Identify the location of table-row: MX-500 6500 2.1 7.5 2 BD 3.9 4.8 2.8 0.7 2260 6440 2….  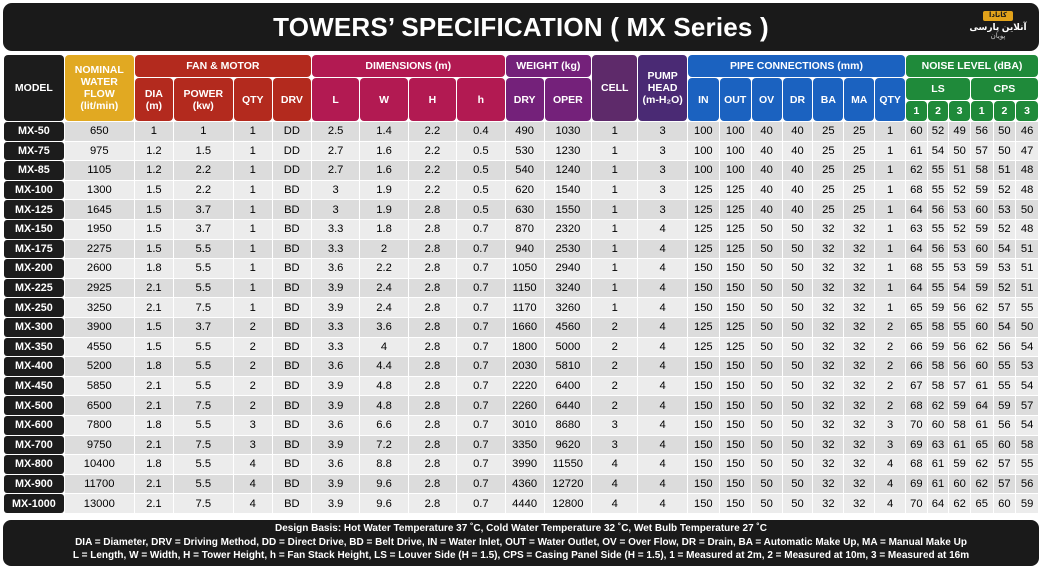
(521, 405).